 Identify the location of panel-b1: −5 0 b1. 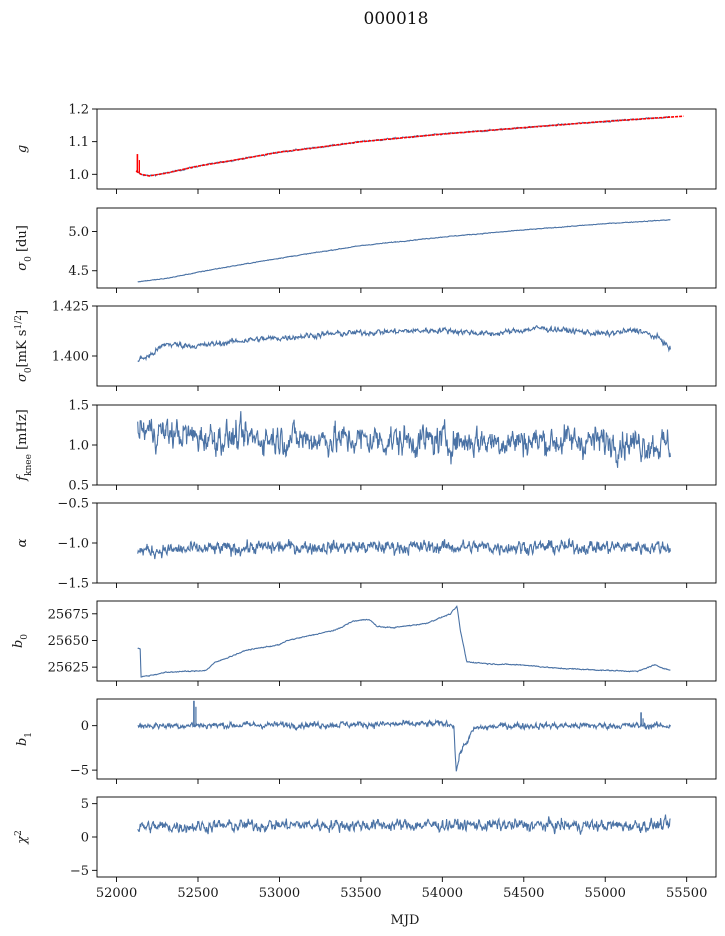
(366, 741).